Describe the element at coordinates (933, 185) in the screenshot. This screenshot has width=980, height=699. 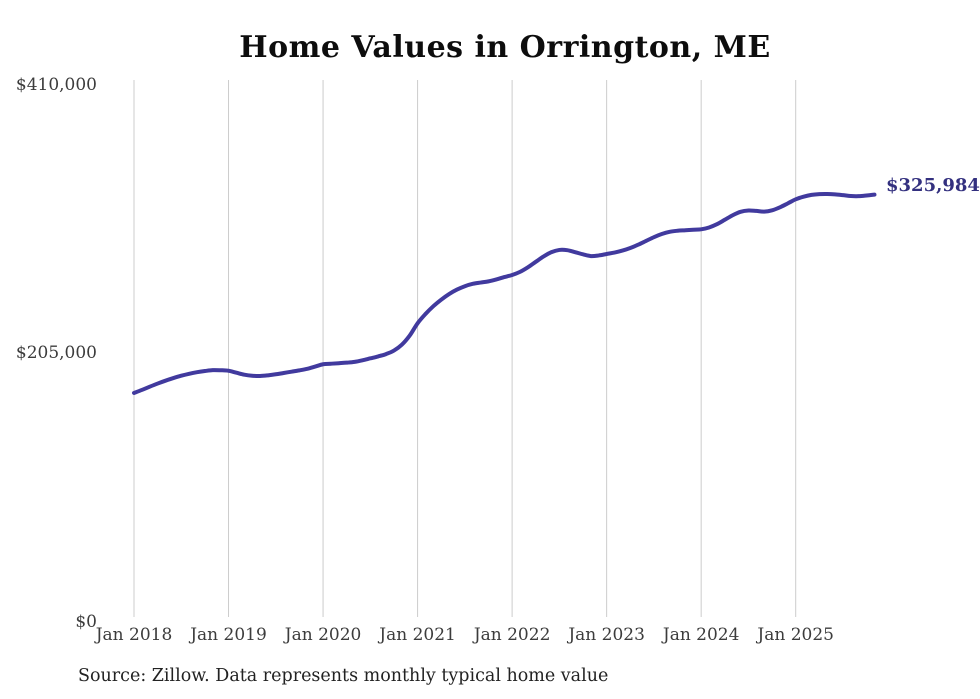
I see `final-value-label: $325,984` at that location.